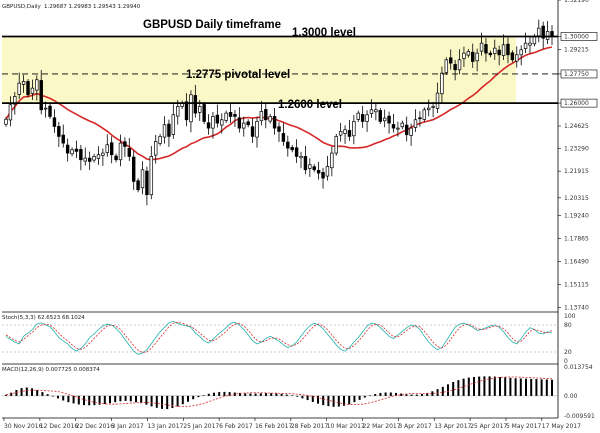 This screenshot has width=600, height=433. What do you see at coordinates (279, 391) in the screenshot?
I see `macd-signal-line` at bounding box center [279, 391].